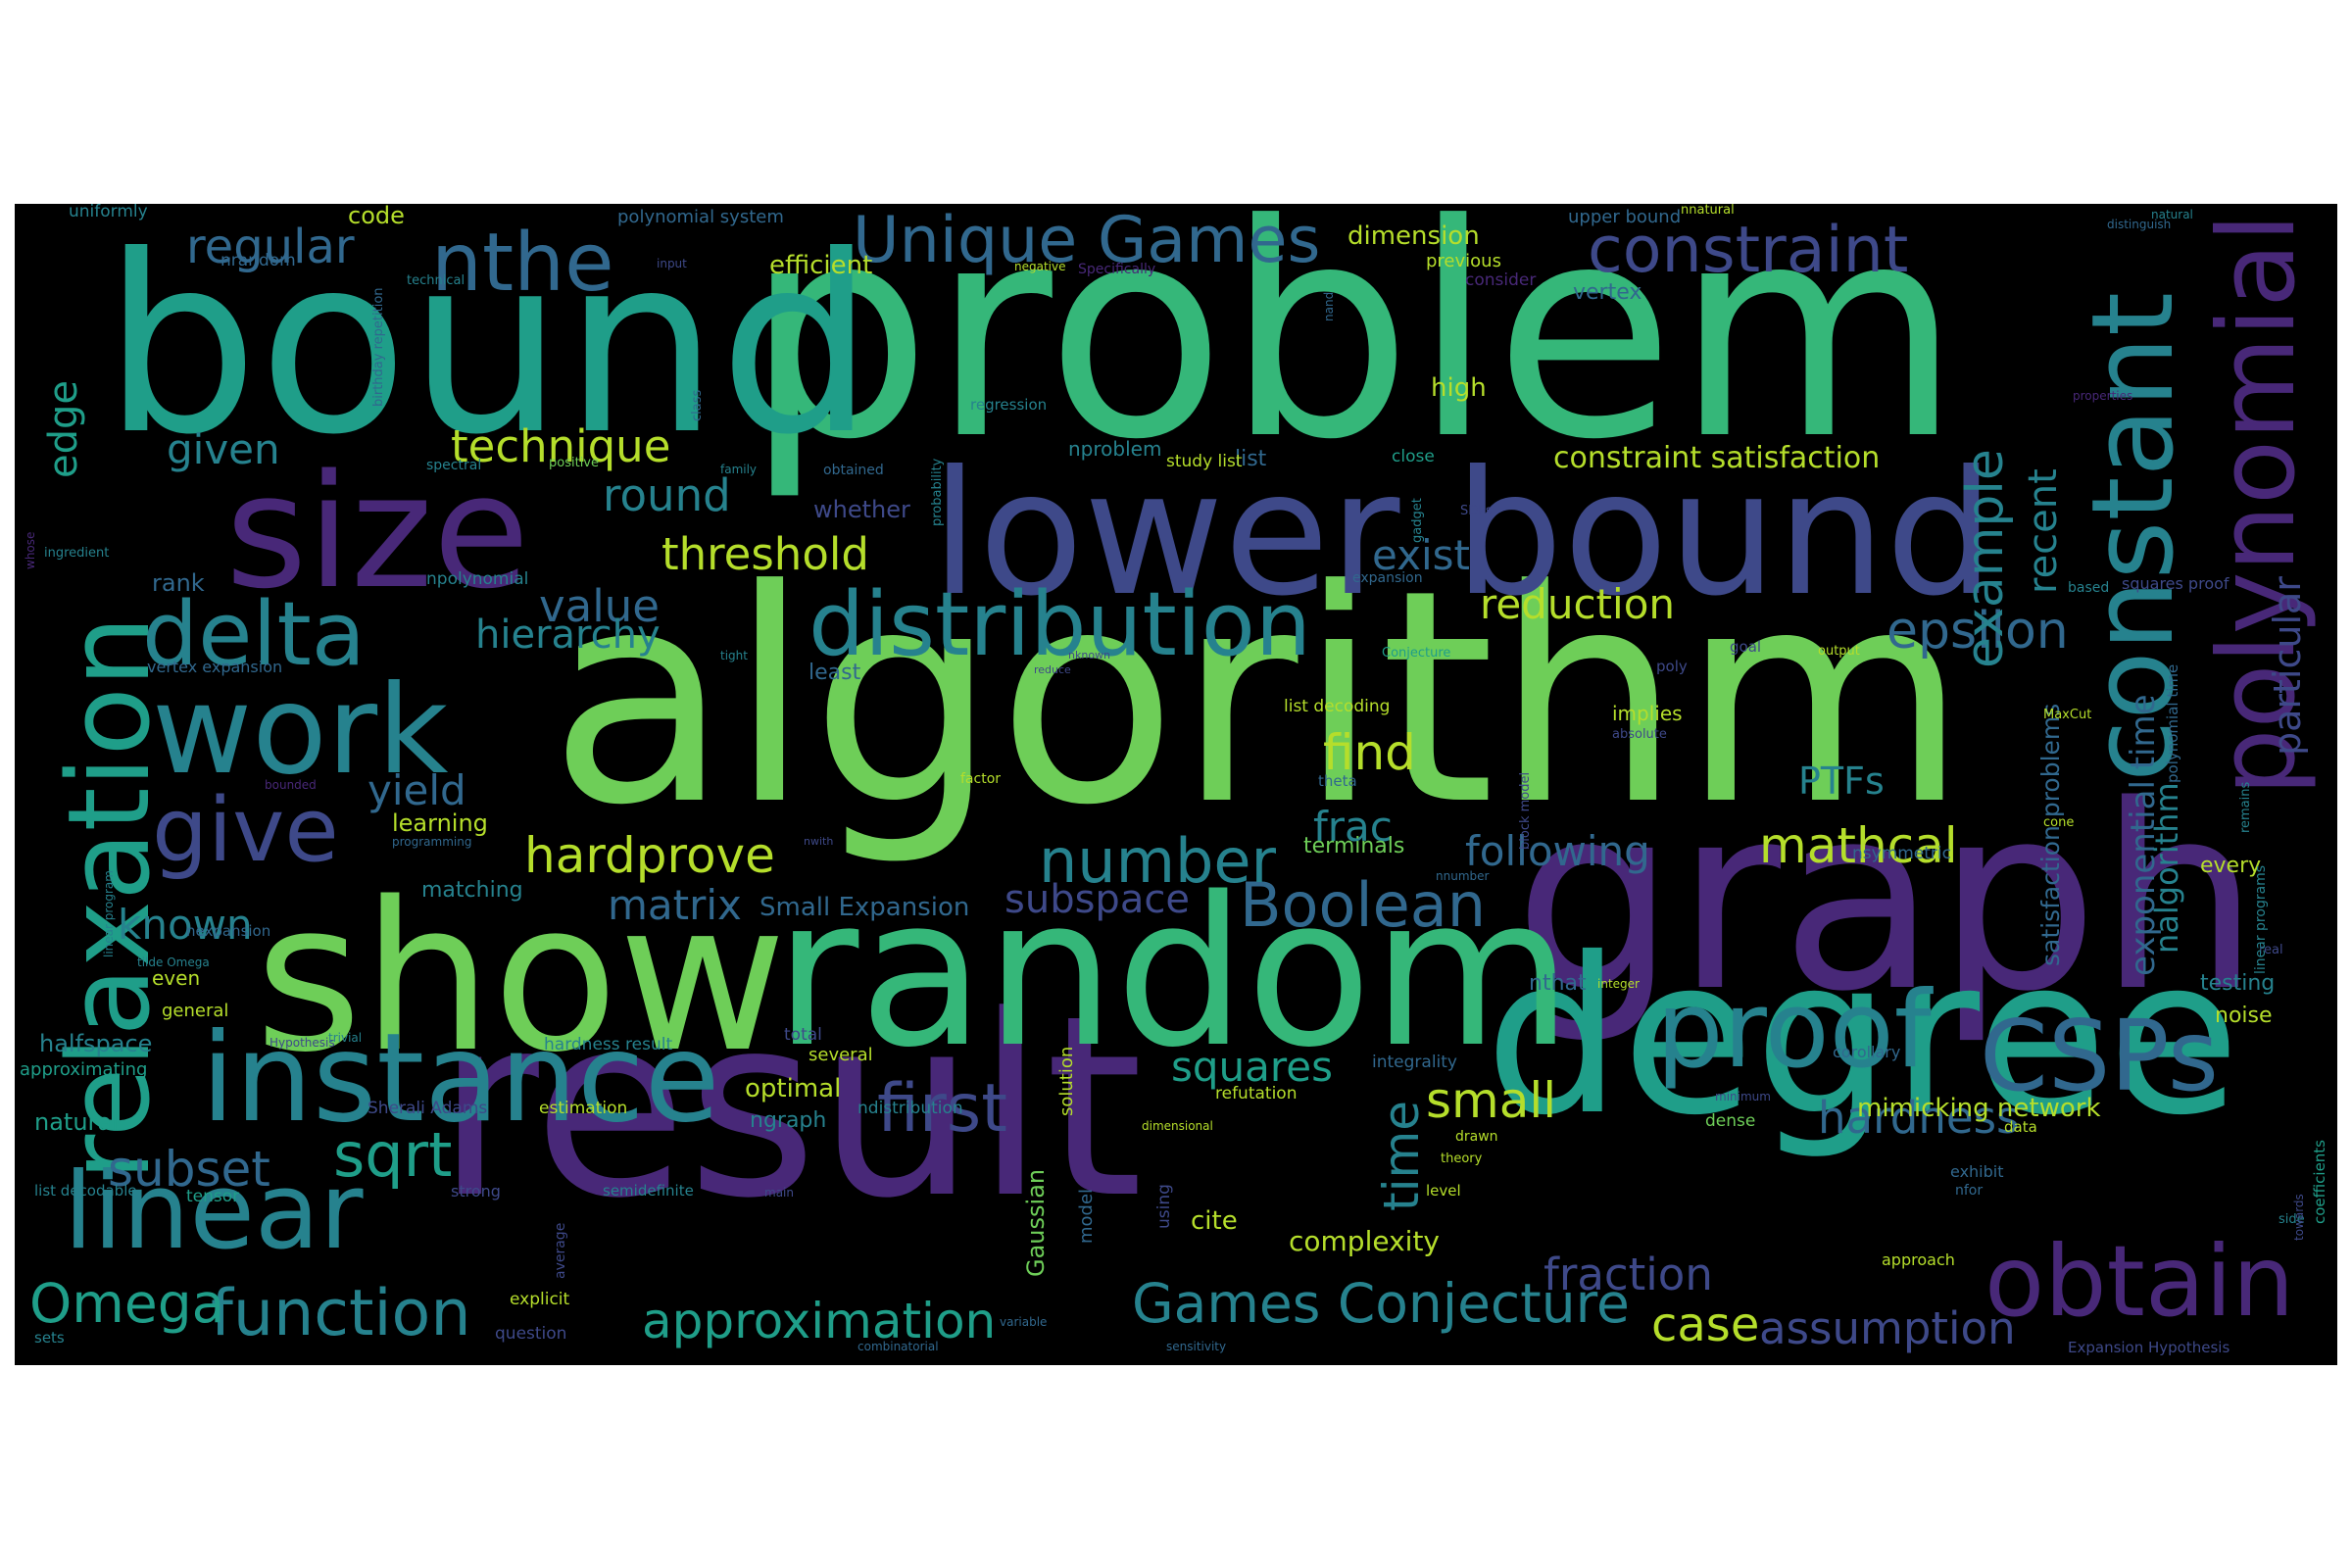 The image size is (2352, 1568). What do you see at coordinates (700, 217) in the screenshot?
I see `cloud-word: polynomial system` at bounding box center [700, 217].